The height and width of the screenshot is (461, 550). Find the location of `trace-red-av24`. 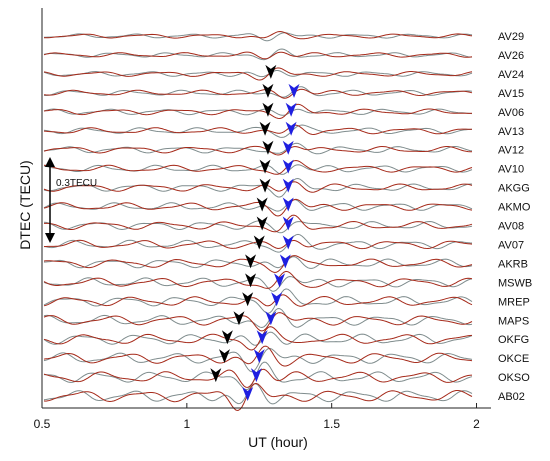

trace-red-av24 is located at coordinates (258, 74).